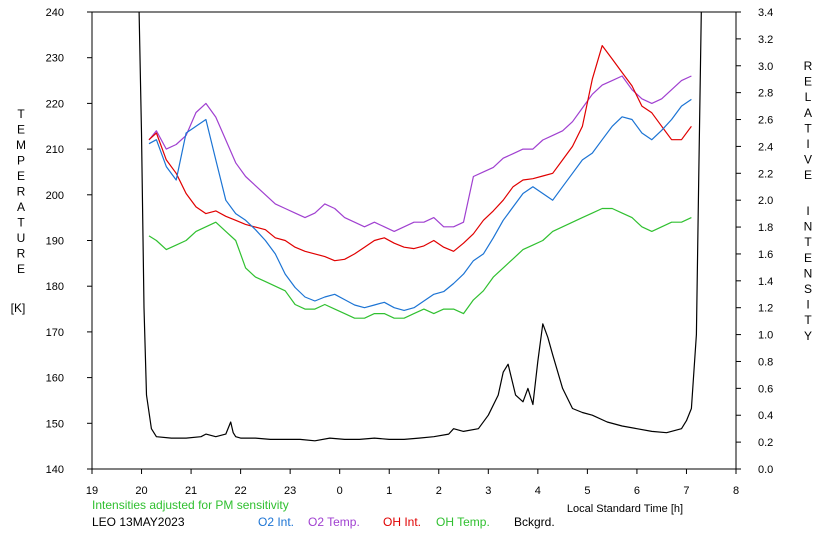 This screenshot has width=828, height=535. I want to click on x-tick-label: 23, so click(290, 491).